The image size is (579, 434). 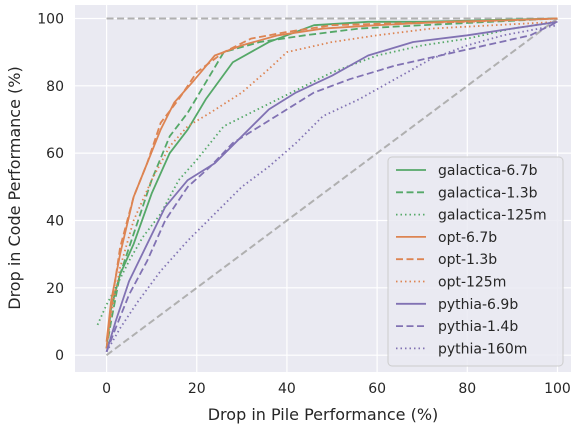 I want to click on x-tick-label: 80, so click(x=467, y=389).